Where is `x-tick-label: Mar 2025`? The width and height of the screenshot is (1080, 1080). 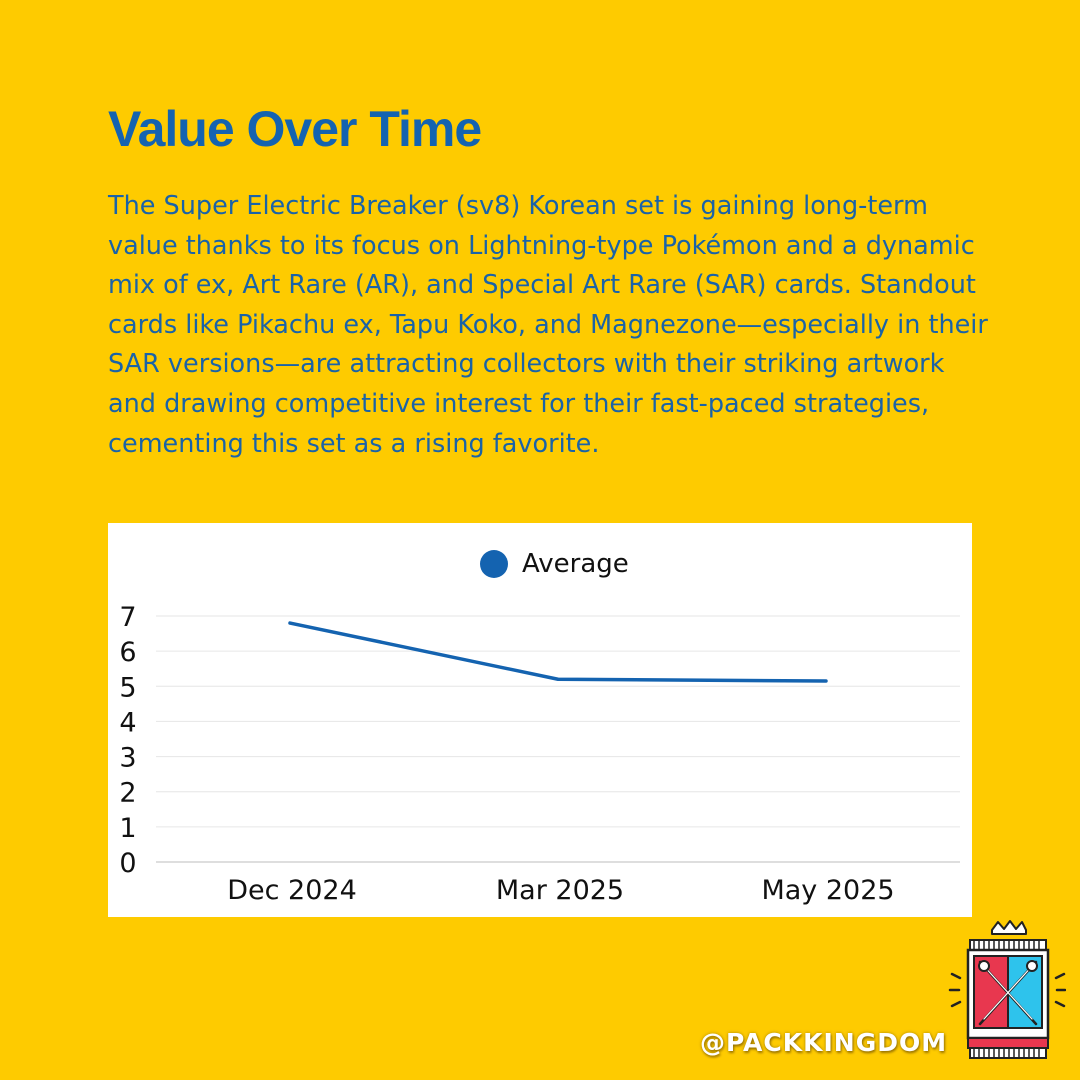 x-tick-label: Mar 2025 is located at coordinates (560, 890).